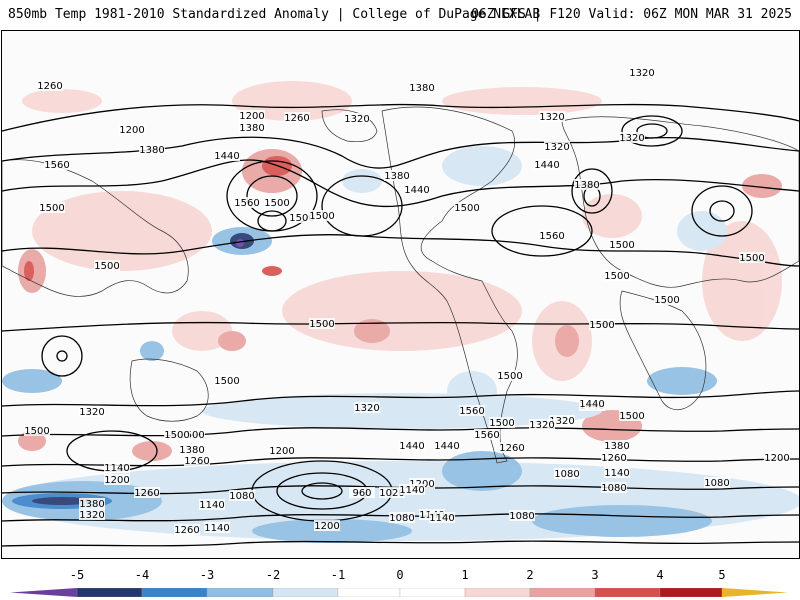 Image resolution: width=800 pixels, height=600 pixels. I want to click on contour-label: 960, so click(361, 493).